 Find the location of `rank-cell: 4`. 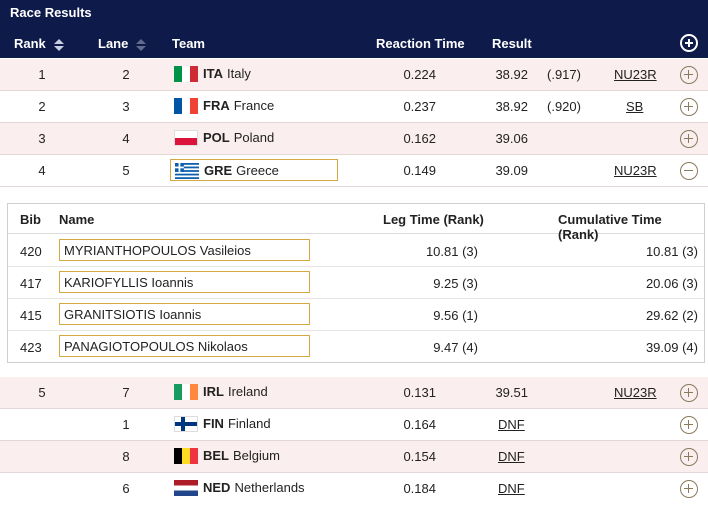

rank-cell: 4 is located at coordinates (42, 170).